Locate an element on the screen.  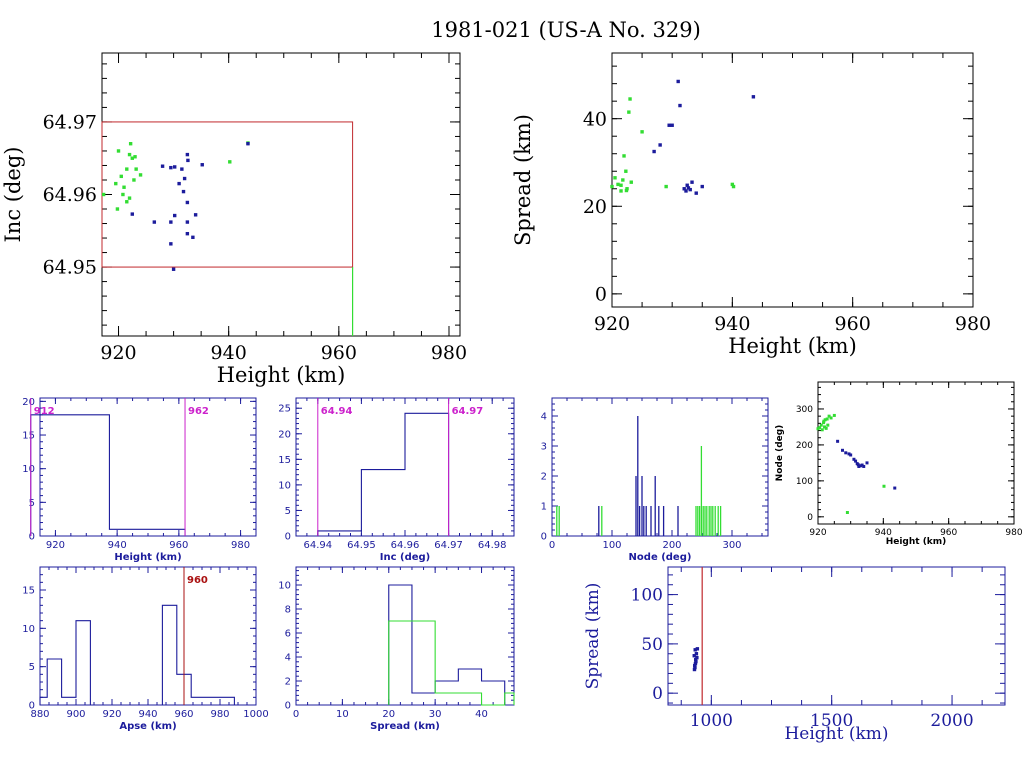
y-tick-label: 64.95 is located at coordinates (70, 268).